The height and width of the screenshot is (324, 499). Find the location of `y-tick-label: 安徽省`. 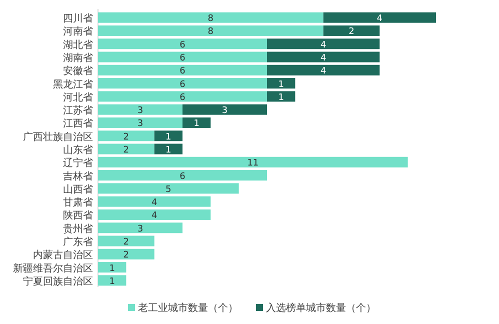

y-tick-label: 安徽省 is located at coordinates (78, 71).